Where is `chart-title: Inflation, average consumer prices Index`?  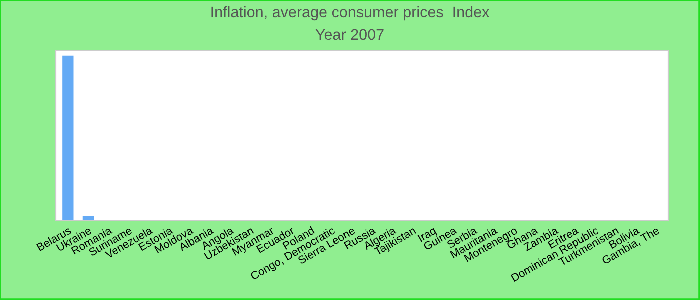 chart-title: Inflation, average consumer prices Index is located at coordinates (351, 13).